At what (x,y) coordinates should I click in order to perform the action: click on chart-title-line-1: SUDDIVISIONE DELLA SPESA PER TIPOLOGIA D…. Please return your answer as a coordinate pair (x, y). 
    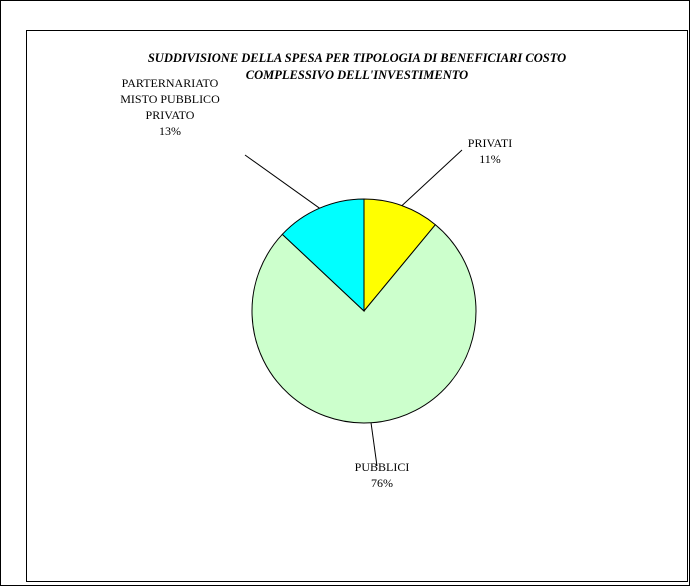
    Looking at the image, I should click on (357, 58).